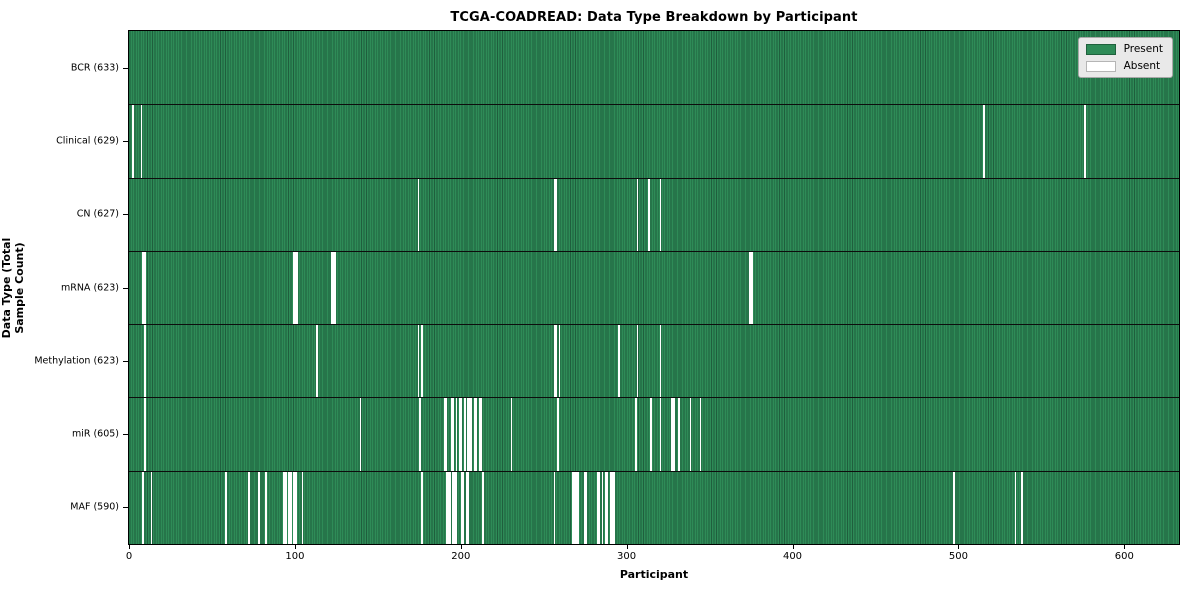 This screenshot has height=600, width=1200. I want to click on x-tick-label: 0, so click(129, 556).